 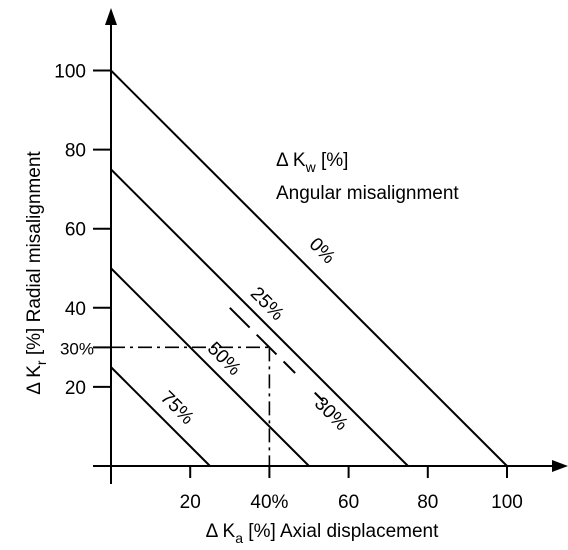 What do you see at coordinates (560, 466) in the screenshot?
I see `x-axis-arrowhead` at bounding box center [560, 466].